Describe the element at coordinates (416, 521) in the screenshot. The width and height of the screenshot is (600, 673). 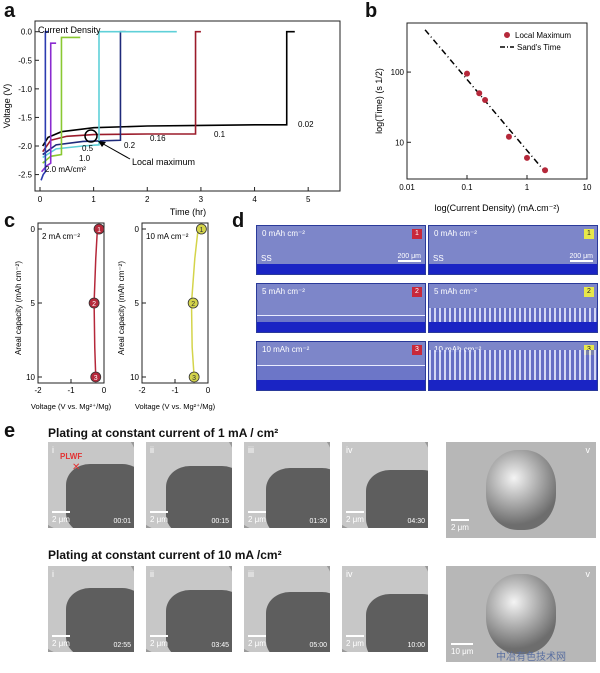
I see `frame-timestamp: 04:30` at that location.